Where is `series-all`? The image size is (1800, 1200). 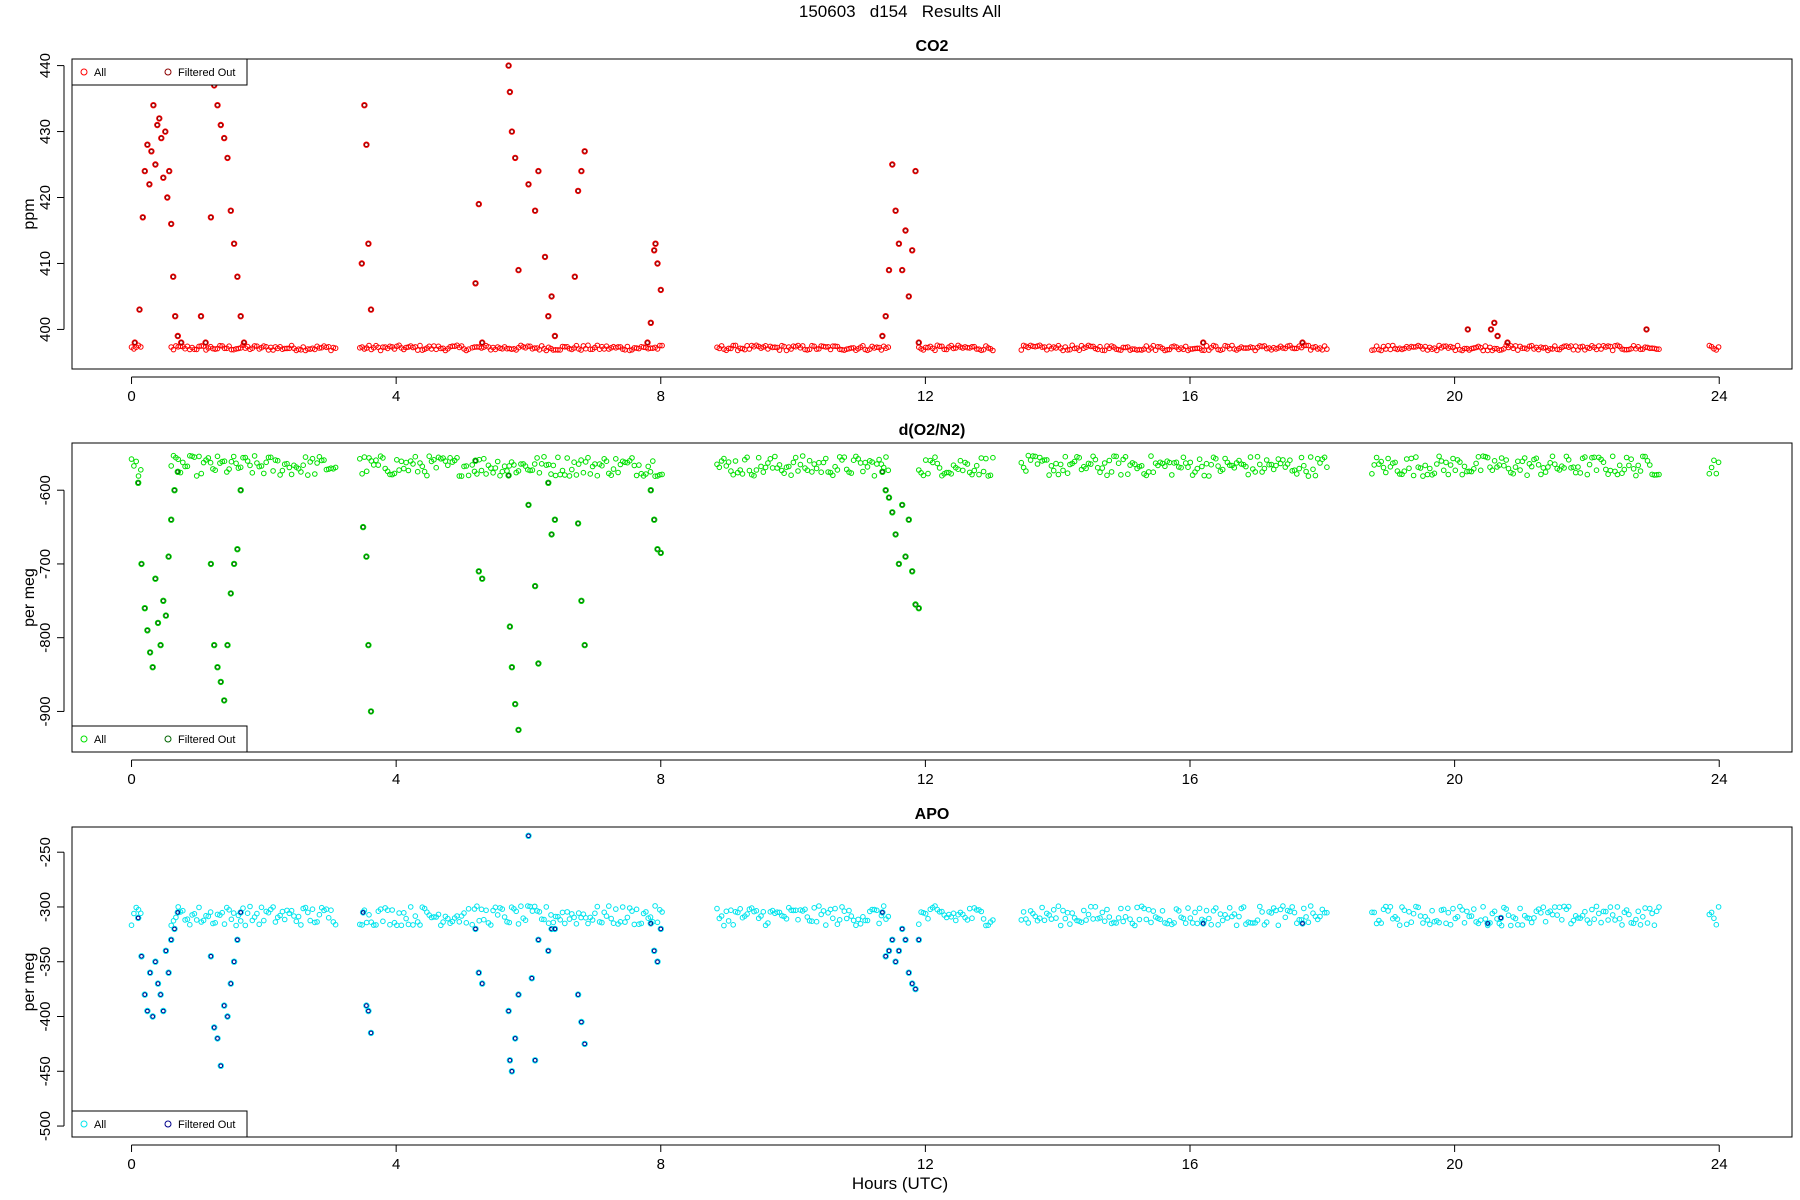 series-all is located at coordinates (925, 466).